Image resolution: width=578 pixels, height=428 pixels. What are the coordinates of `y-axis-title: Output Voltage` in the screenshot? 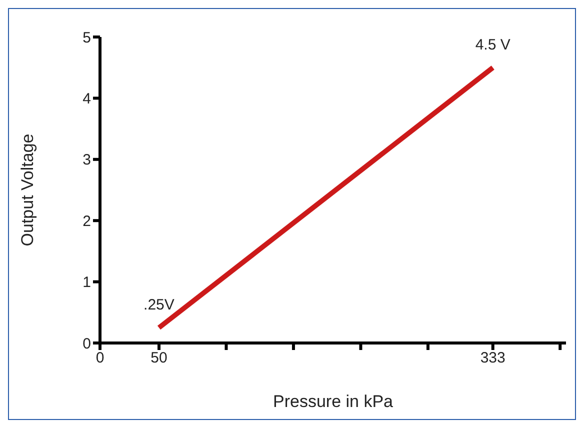 It's located at (28, 190).